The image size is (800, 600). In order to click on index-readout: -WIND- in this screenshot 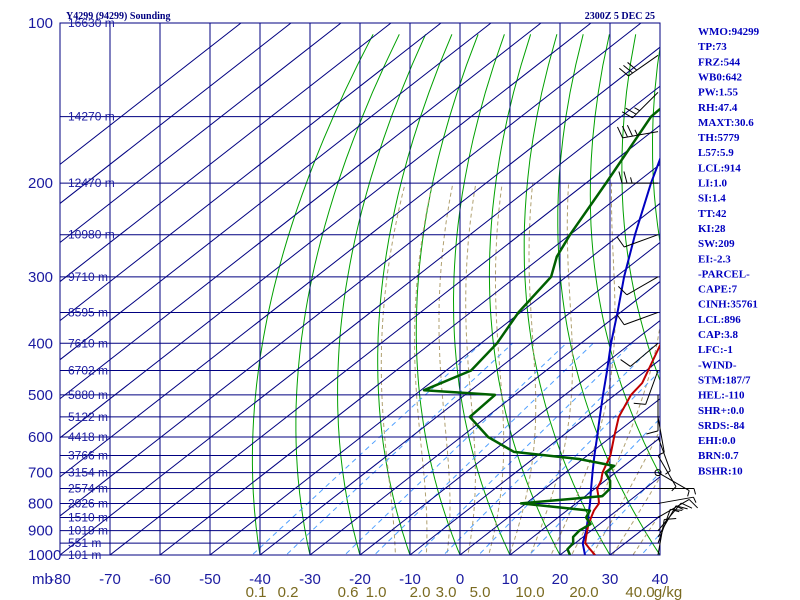, I will do `click(717, 365)`.